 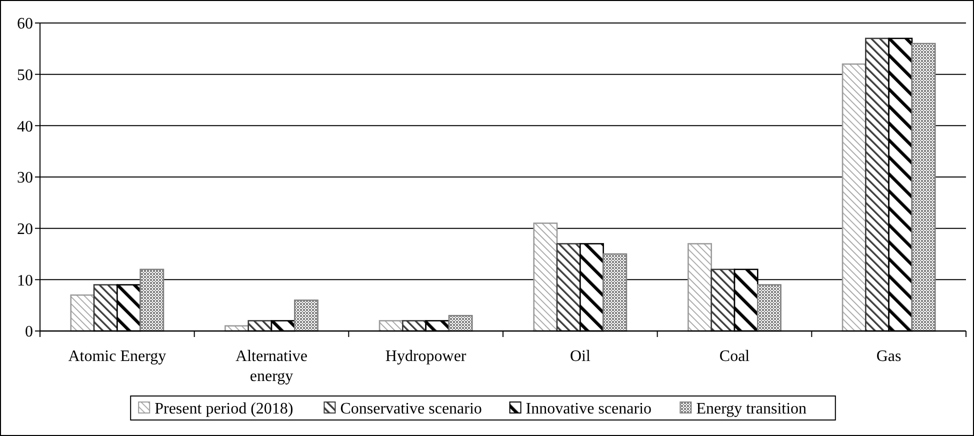 What do you see at coordinates (426, 356) in the screenshot?
I see `x-tick-label: Hydropower` at bounding box center [426, 356].